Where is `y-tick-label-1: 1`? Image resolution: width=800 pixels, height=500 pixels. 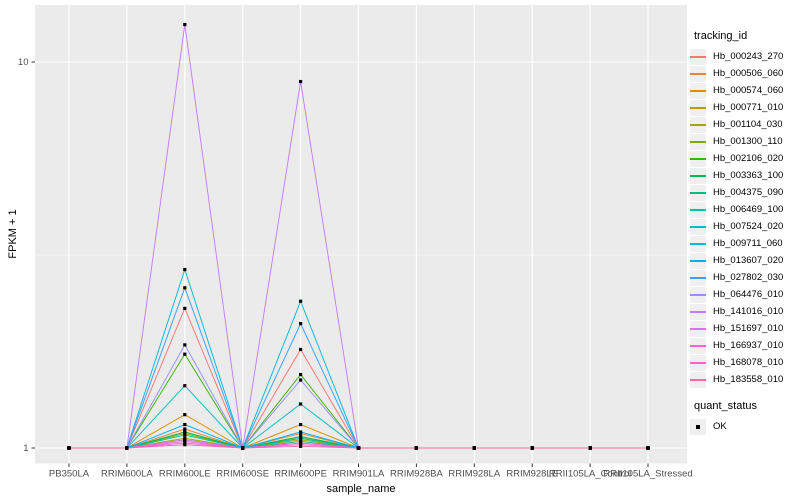 y-tick-label-1: 1 is located at coordinates (25, 448).